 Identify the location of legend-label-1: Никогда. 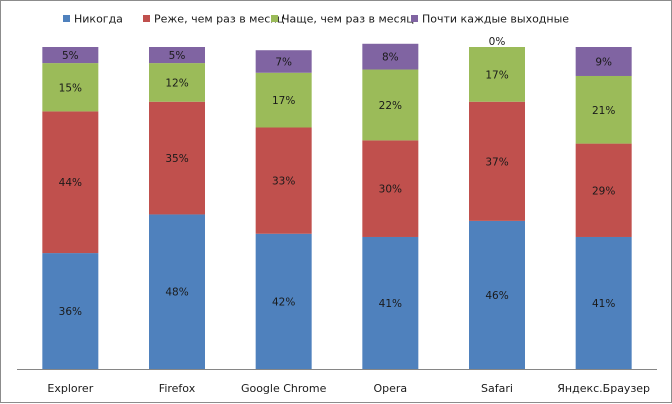
(98, 19).